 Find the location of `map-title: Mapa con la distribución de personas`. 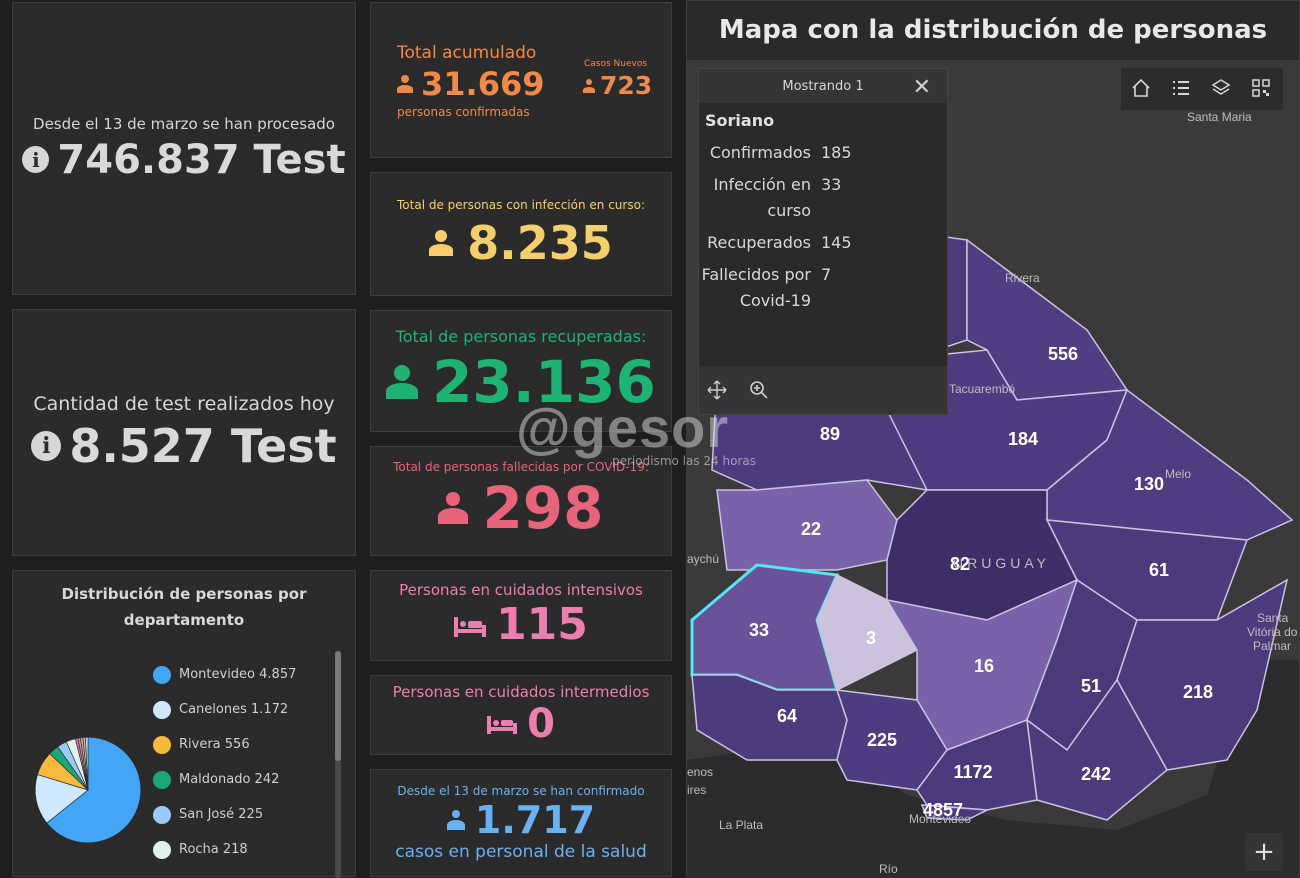

map-title: Mapa con la distribución de personas is located at coordinates (993, 30).